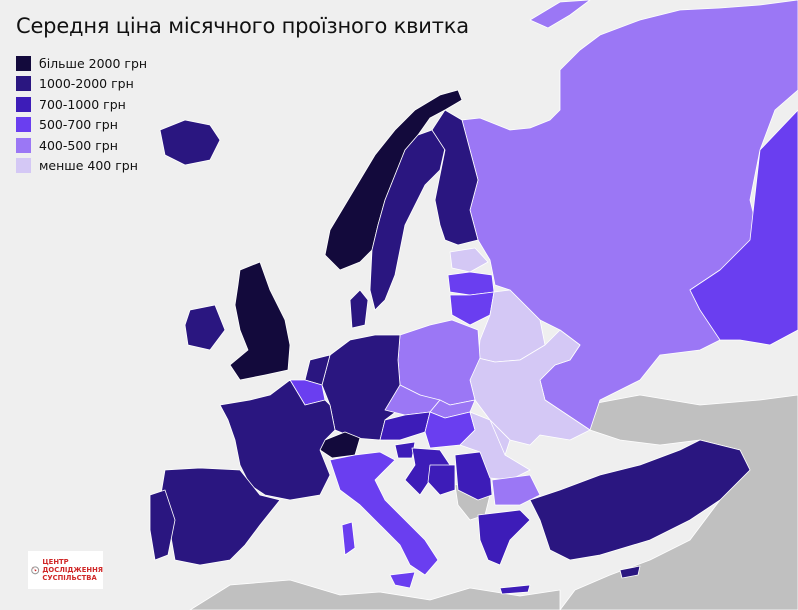 The width and height of the screenshot is (798, 610). I want to click on legend-label: 1000-2000 грн, so click(86, 84).